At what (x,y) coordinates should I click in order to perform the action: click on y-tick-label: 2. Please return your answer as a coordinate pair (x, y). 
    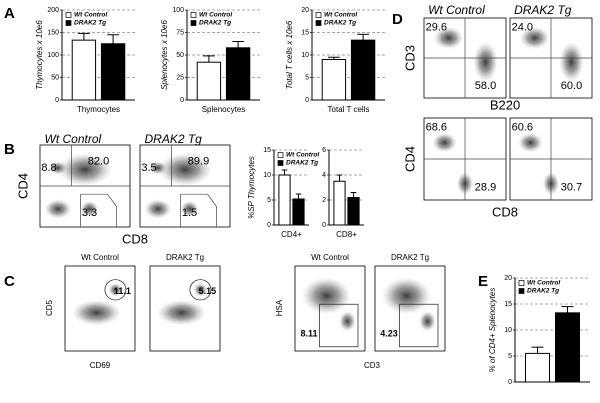
    Looking at the image, I should click on (324, 200).